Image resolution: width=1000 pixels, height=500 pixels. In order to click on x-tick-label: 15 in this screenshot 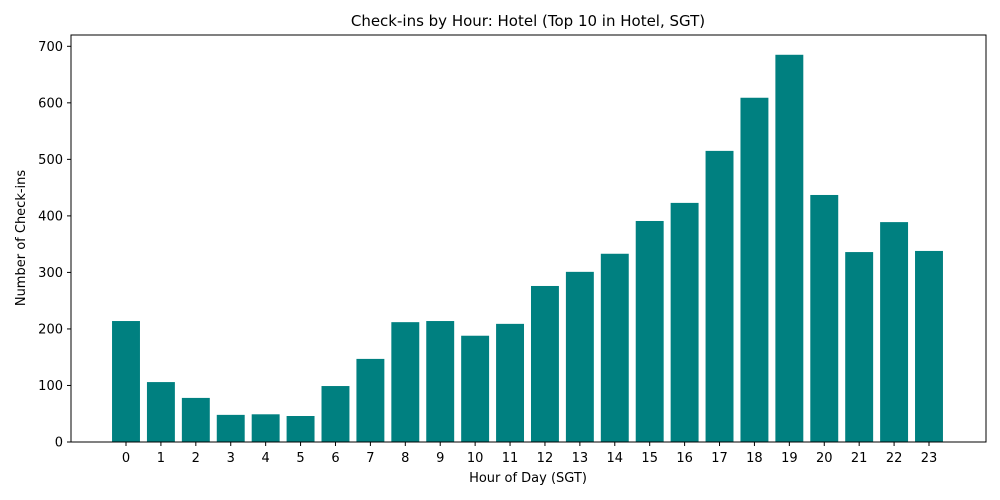, I will do `click(649, 458)`.